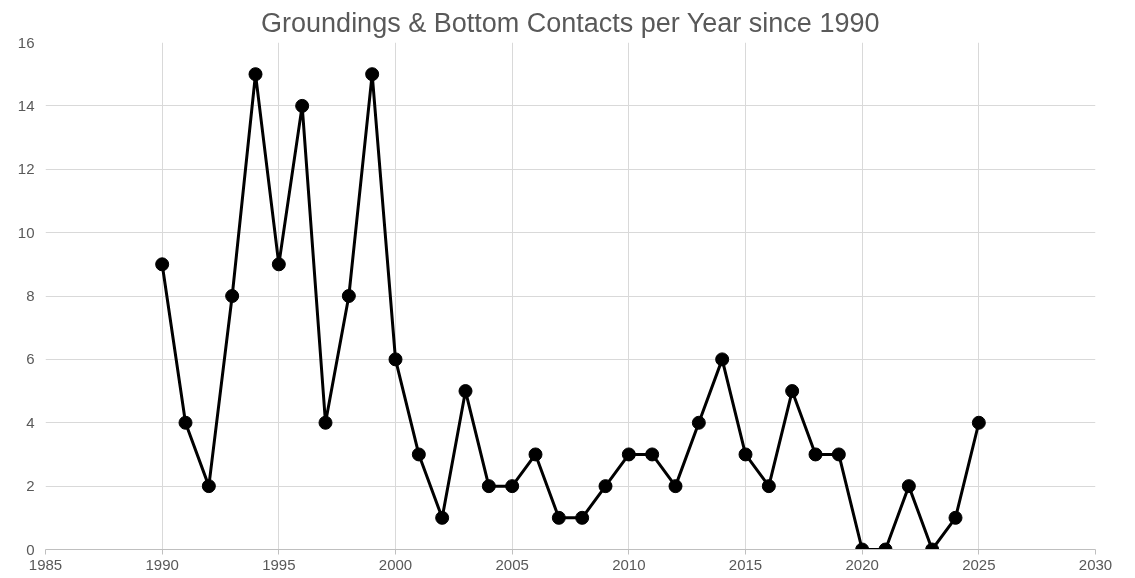 The height and width of the screenshot is (578, 1135). I want to click on y-tick-label: 4, so click(30, 422).